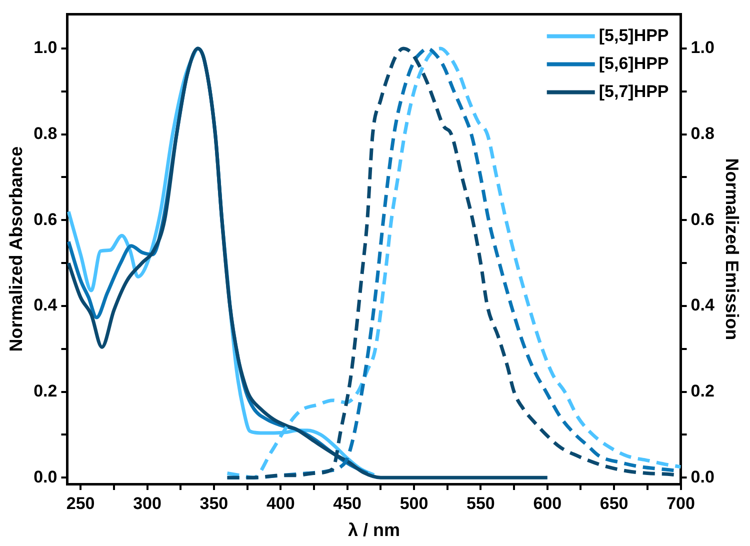 This screenshot has height=546, width=750. What do you see at coordinates (214, 503) in the screenshot?
I see `x-tick-label: 350` at bounding box center [214, 503].